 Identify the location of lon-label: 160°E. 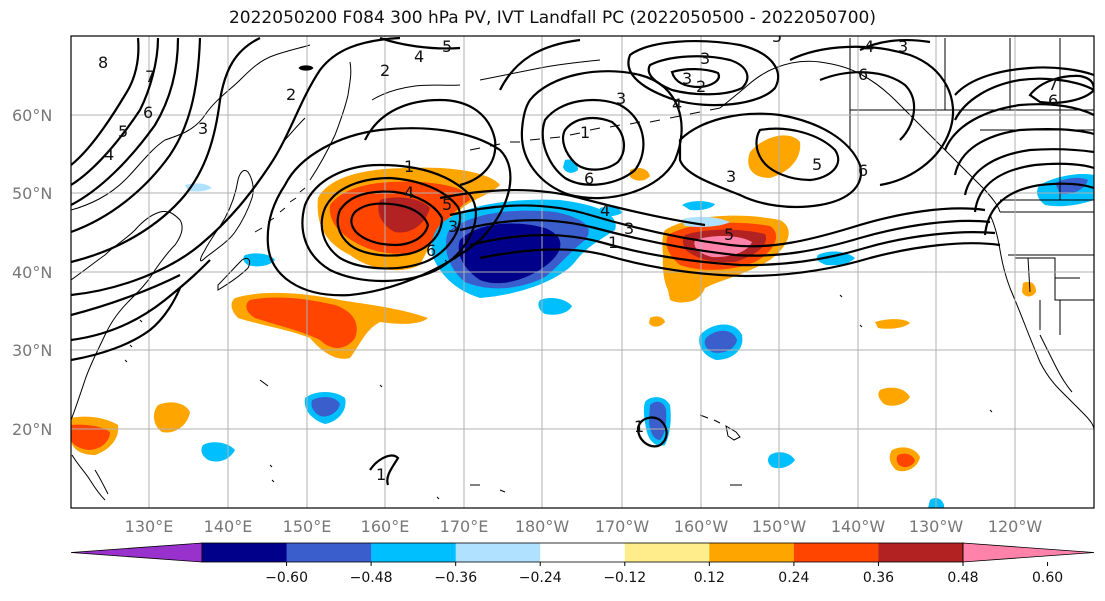
(385, 526).